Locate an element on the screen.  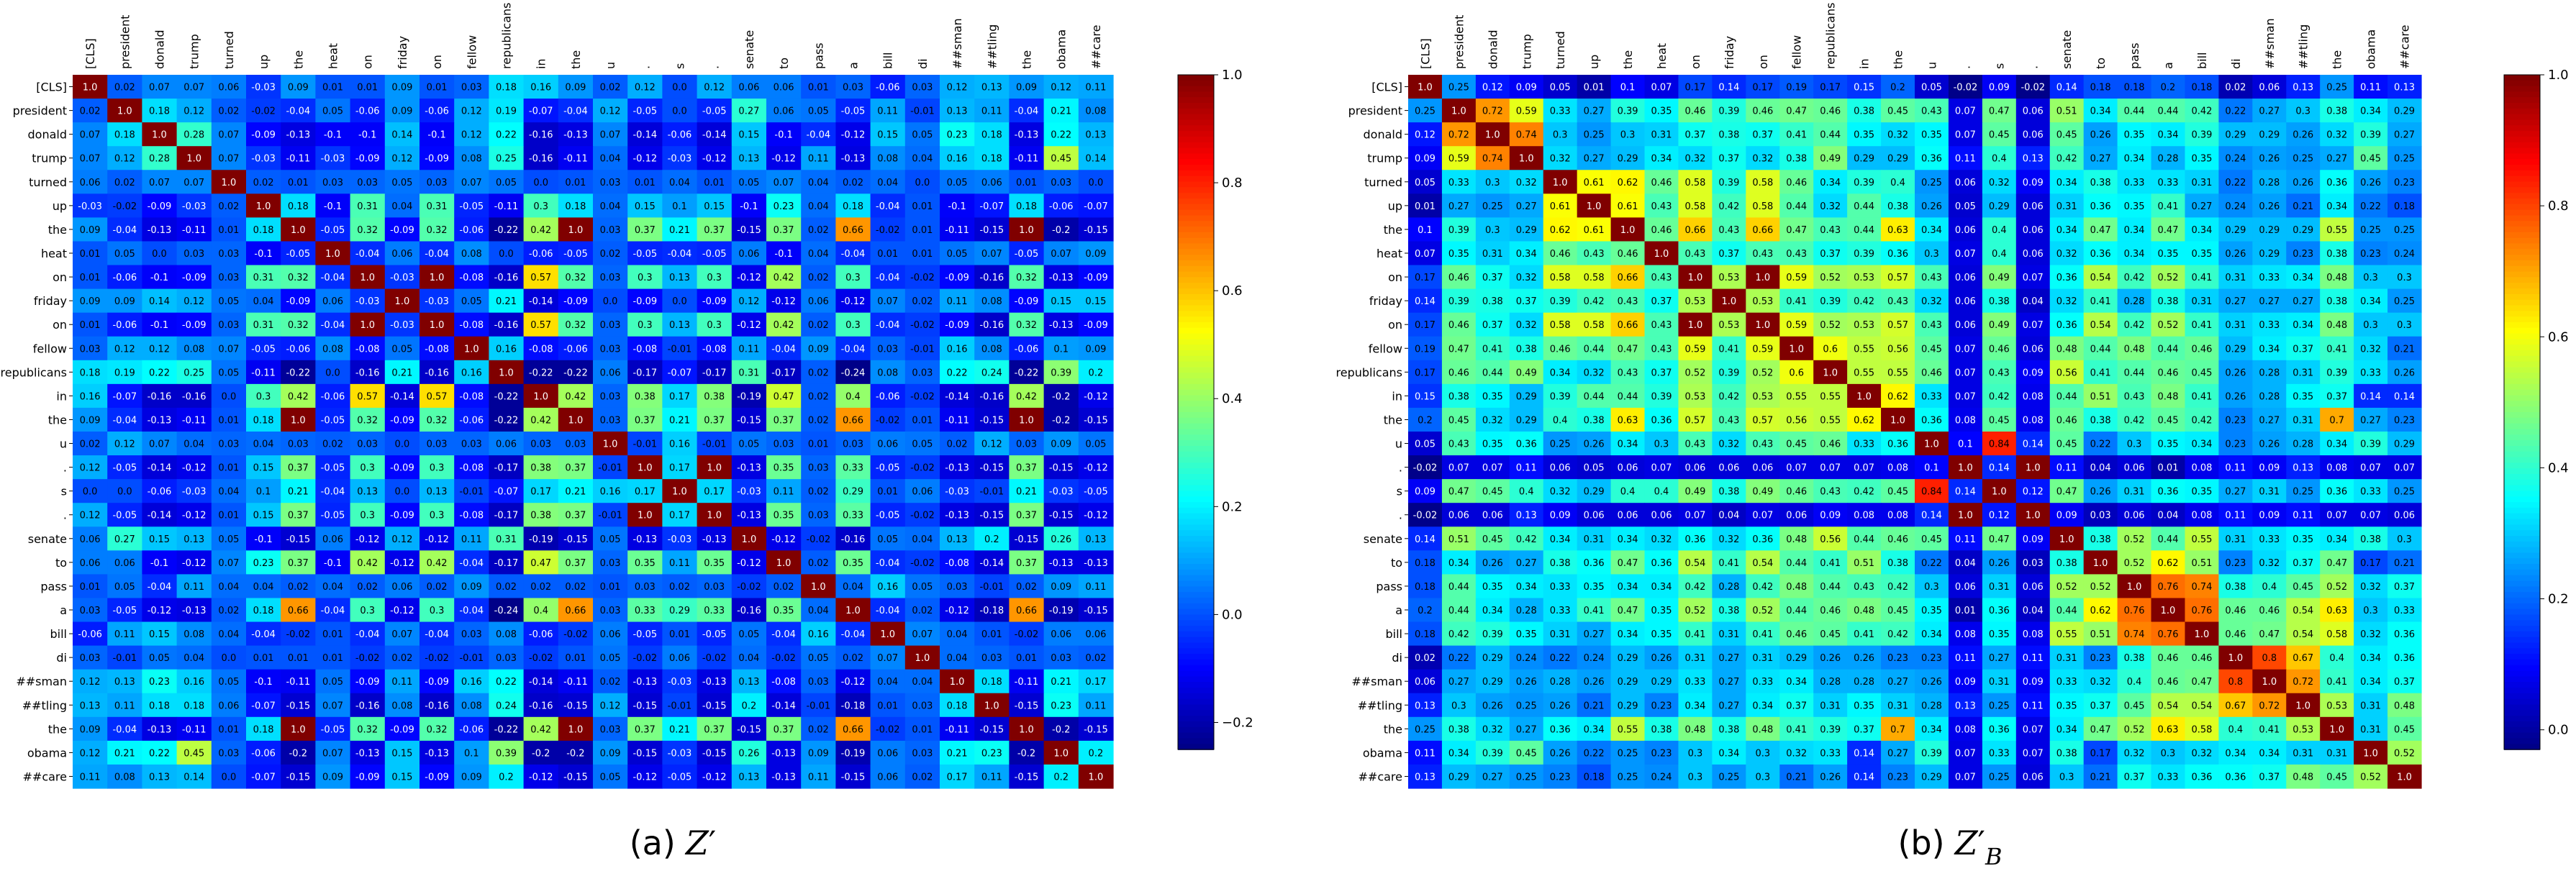
cell-label: -0.03 is located at coordinates (402, 325).